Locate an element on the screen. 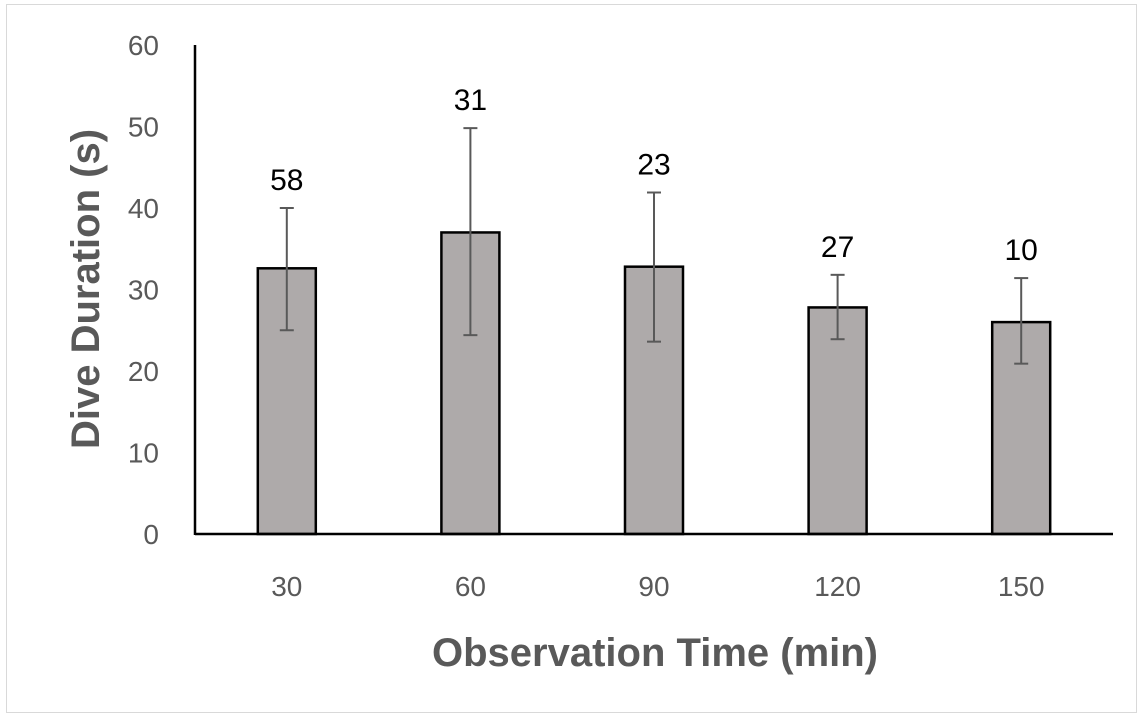 Image resolution: width=1141 pixels, height=717 pixels. data-label: 58 is located at coordinates (286, 180).